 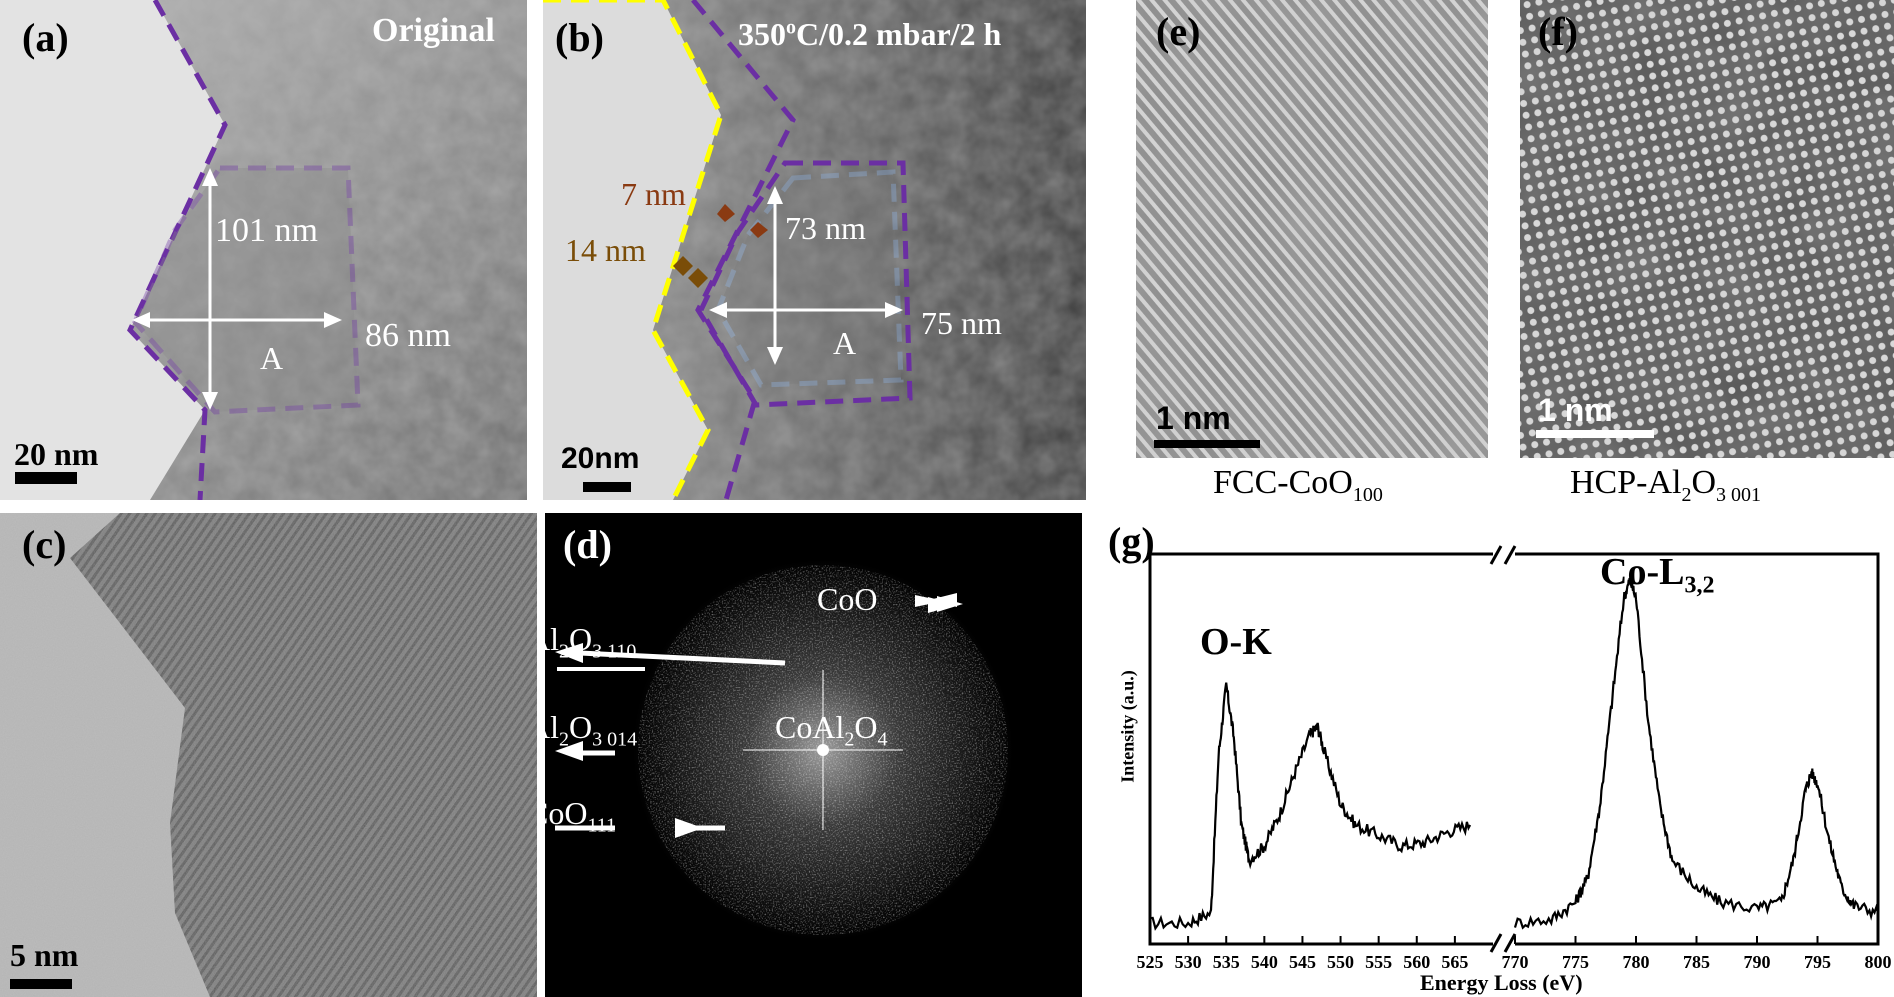 What do you see at coordinates (272, 358) in the screenshot?
I see `panel-a-region-label: A` at bounding box center [272, 358].